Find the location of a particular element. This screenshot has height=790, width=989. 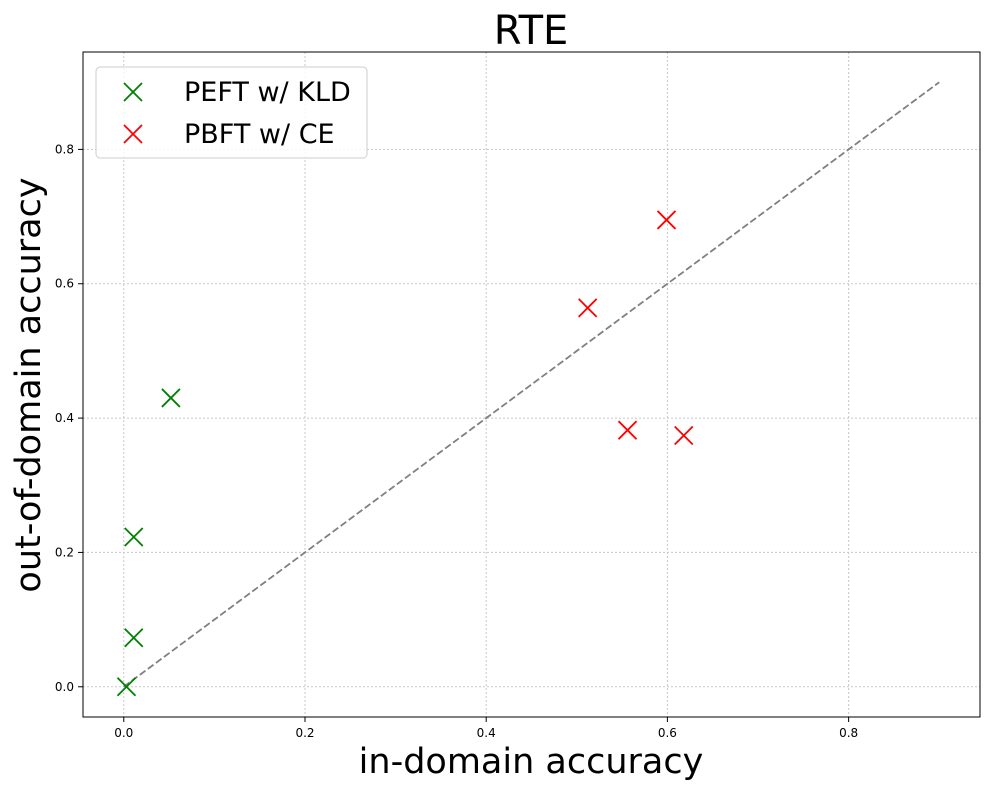

x-tick-label: 0.4 is located at coordinates (486, 733).